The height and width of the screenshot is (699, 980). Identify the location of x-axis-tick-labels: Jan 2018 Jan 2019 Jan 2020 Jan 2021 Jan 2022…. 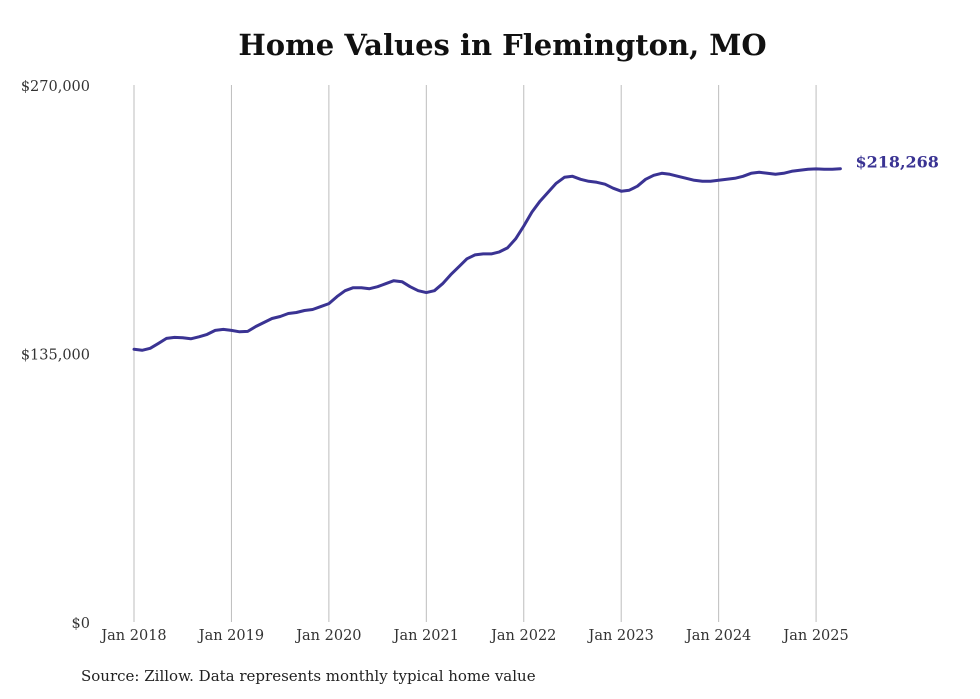
(473, 636).